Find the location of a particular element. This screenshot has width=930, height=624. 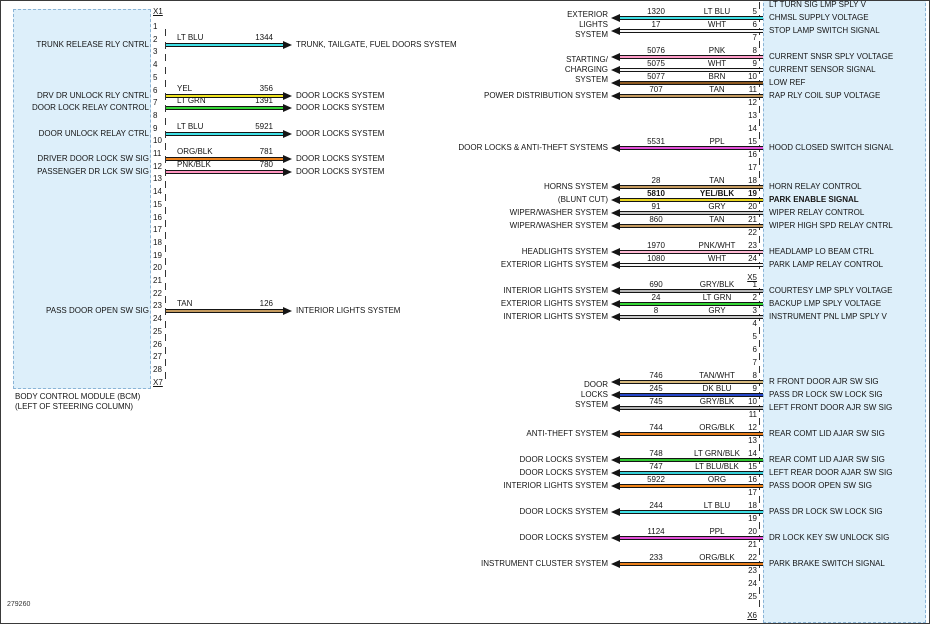

wire-color-label: ORG is located at coordinates (717, 479).